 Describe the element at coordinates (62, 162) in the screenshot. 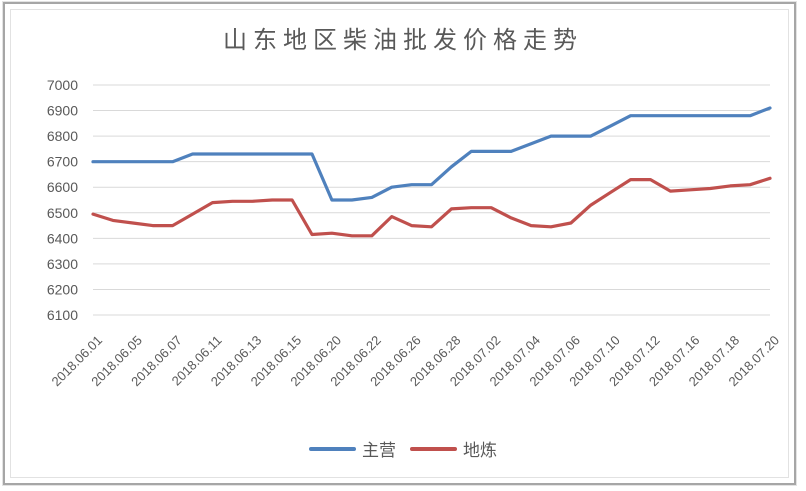

I see `y-tick-label: 6700` at that location.